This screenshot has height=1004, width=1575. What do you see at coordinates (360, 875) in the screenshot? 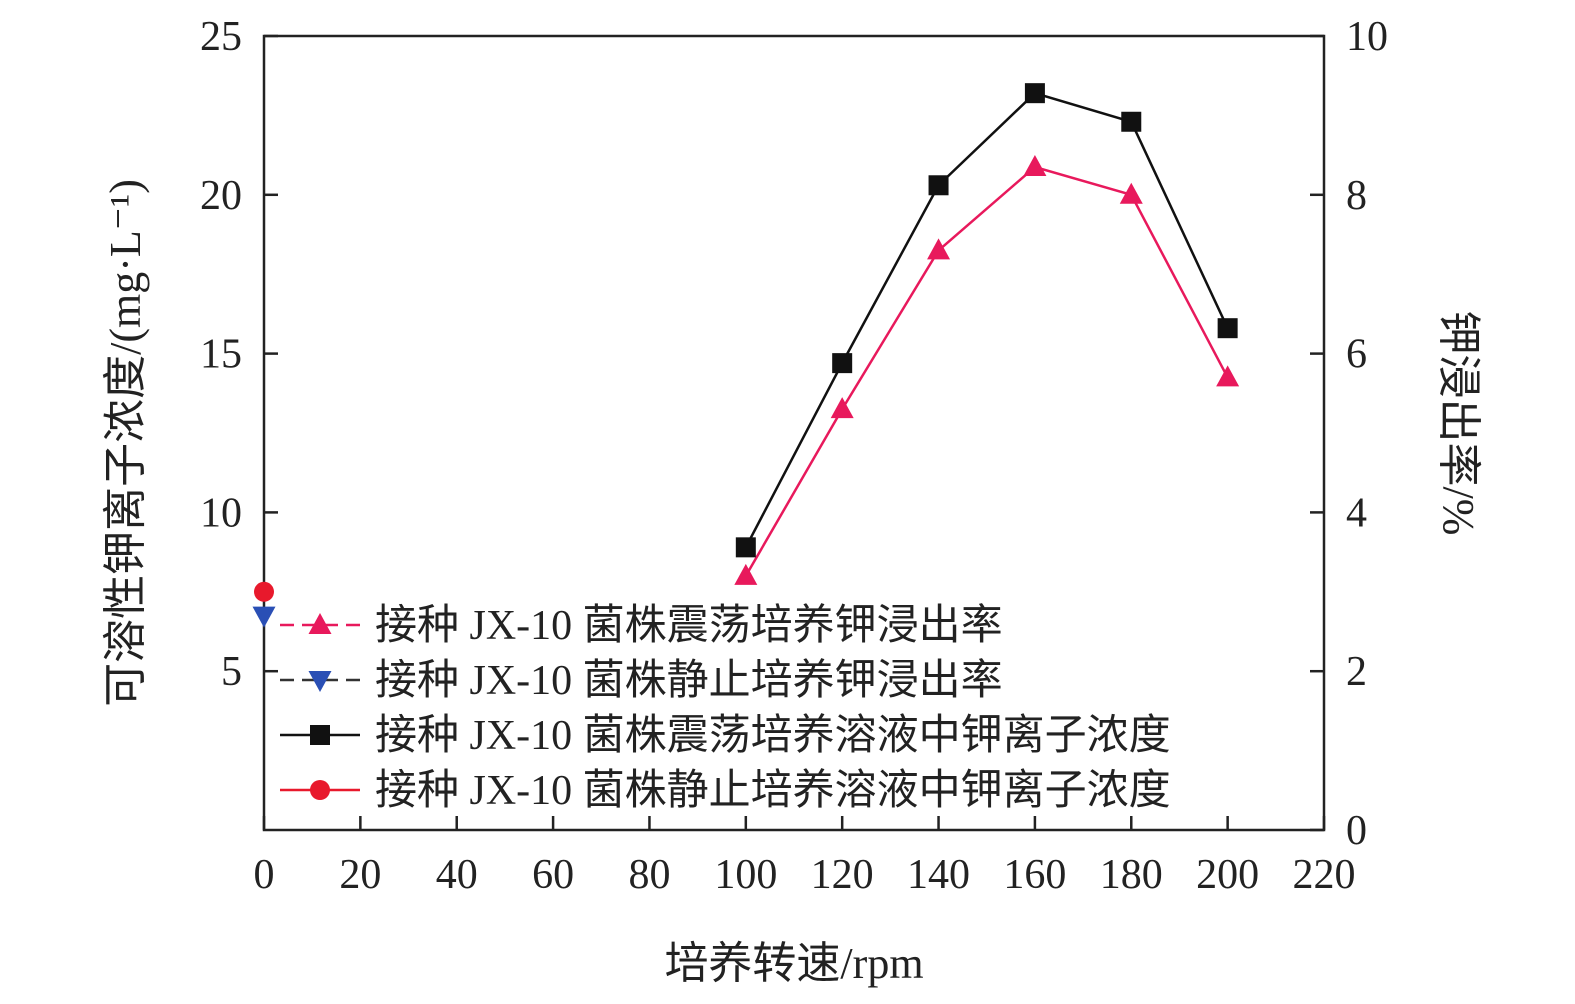
I see `x-tick-label: 20` at bounding box center [360, 875].